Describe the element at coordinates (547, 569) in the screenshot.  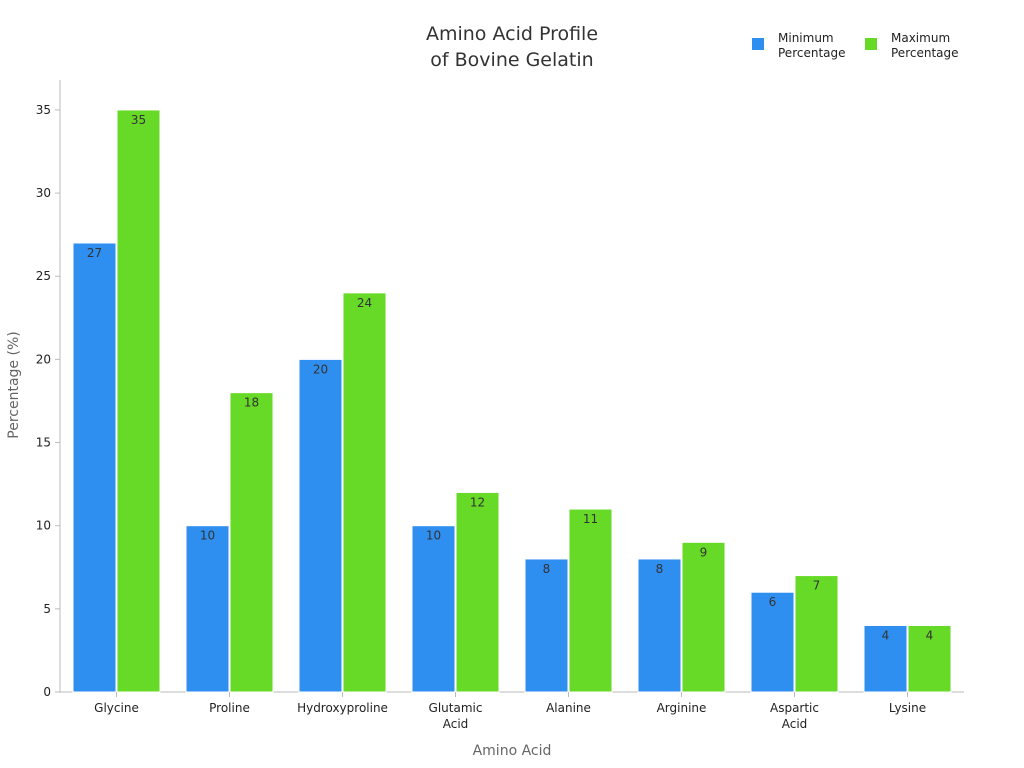
I see `data-label-minimum-alanine: 8` at that location.